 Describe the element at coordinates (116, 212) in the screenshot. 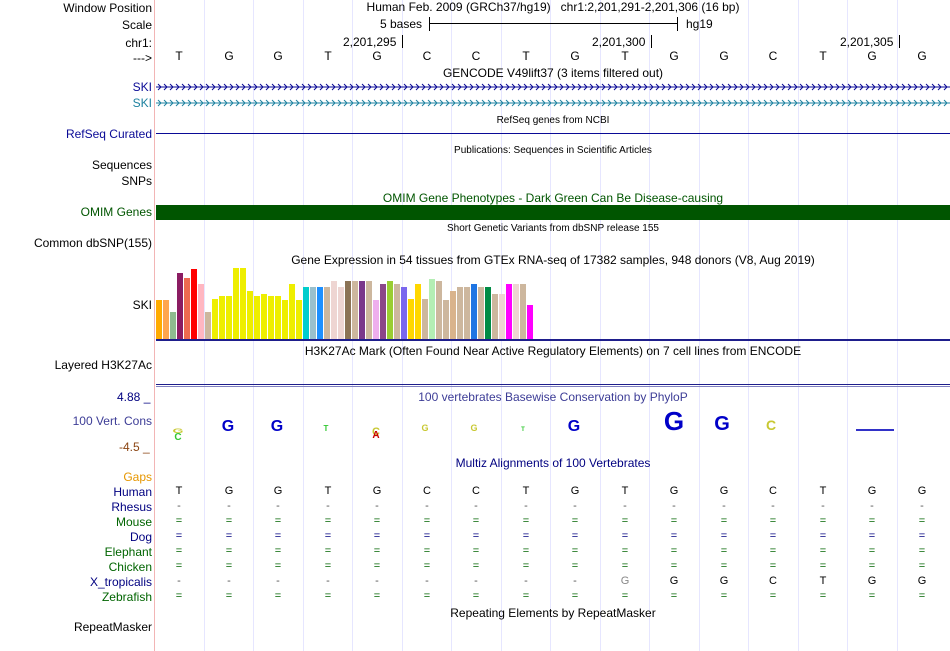

I see `omim-label: OMIM Genes` at that location.